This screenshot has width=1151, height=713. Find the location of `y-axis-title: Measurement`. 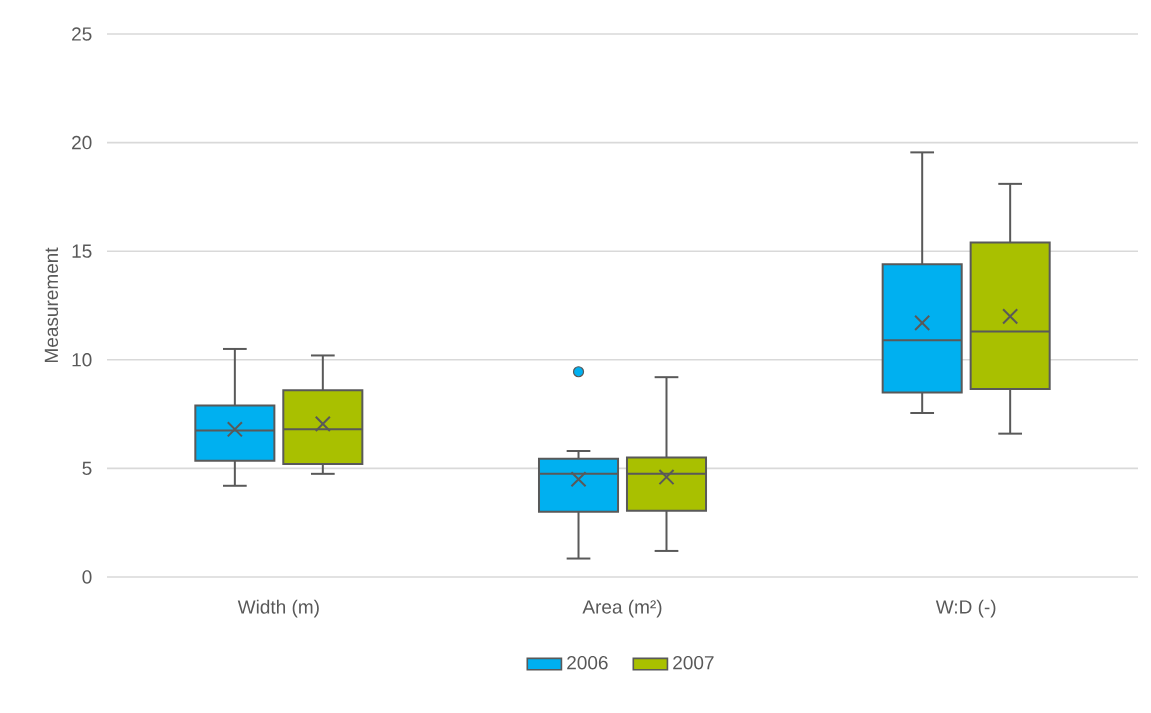

y-axis-title: Measurement is located at coordinates (51, 305).